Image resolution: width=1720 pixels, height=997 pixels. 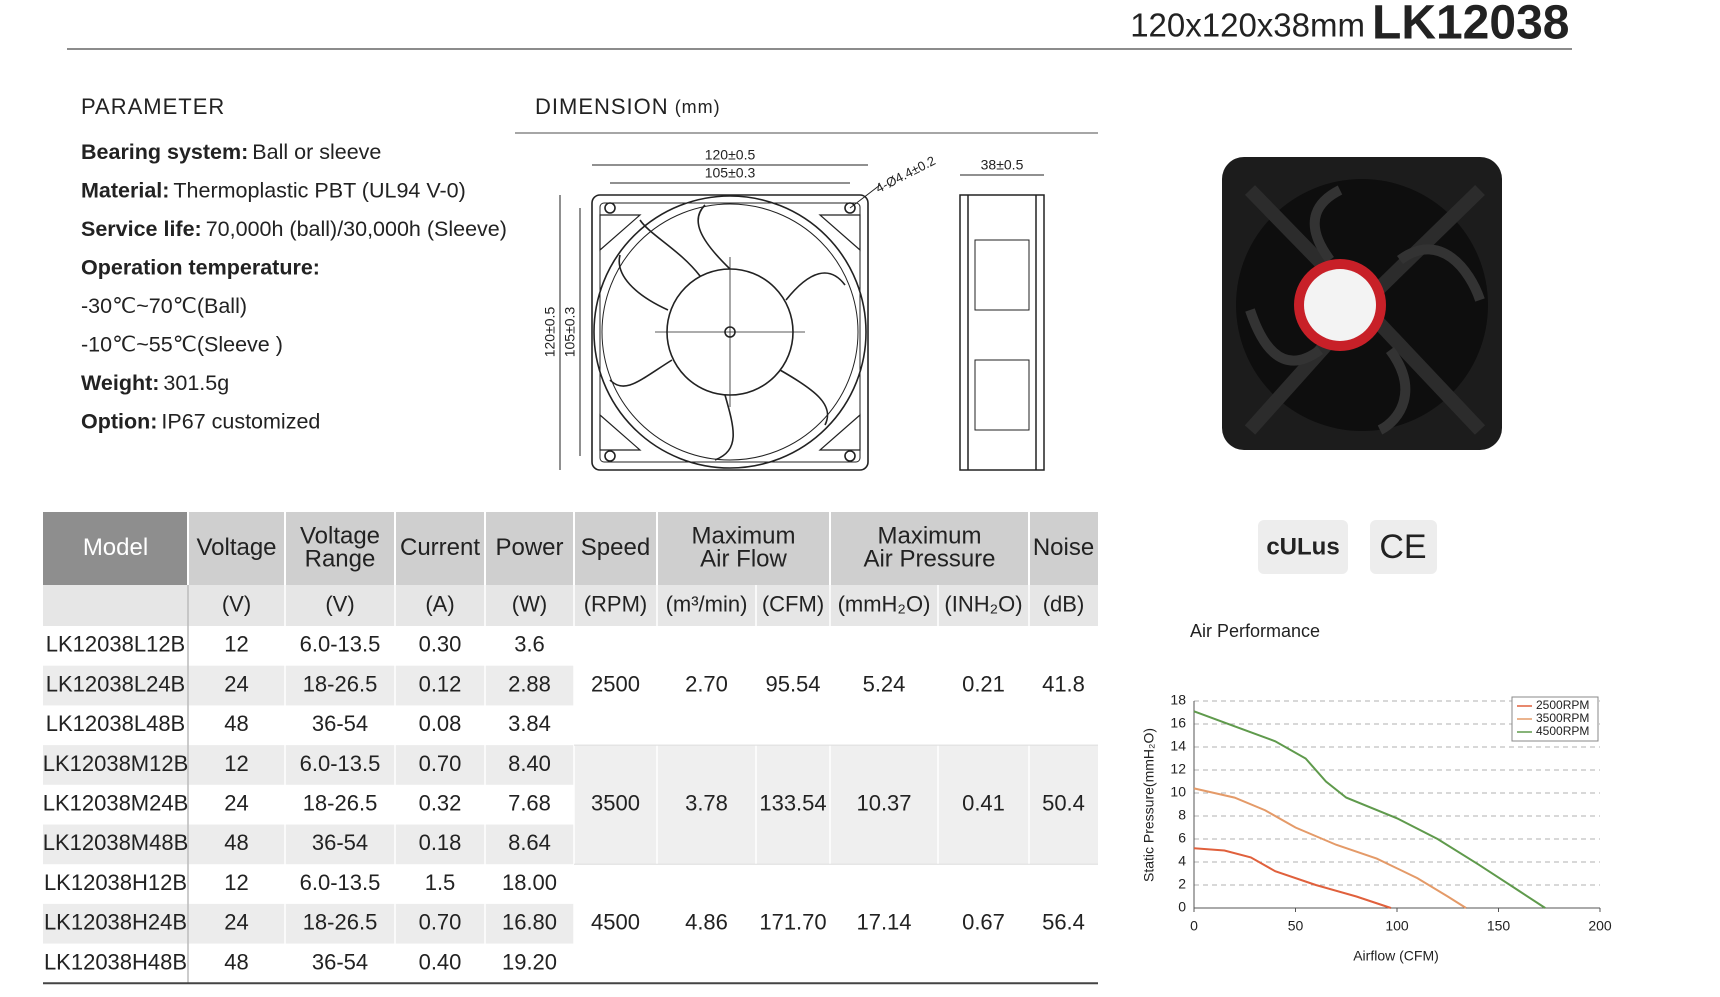 What do you see at coordinates (1340, 305) in the screenshot?
I see `fan-label` at bounding box center [1340, 305].